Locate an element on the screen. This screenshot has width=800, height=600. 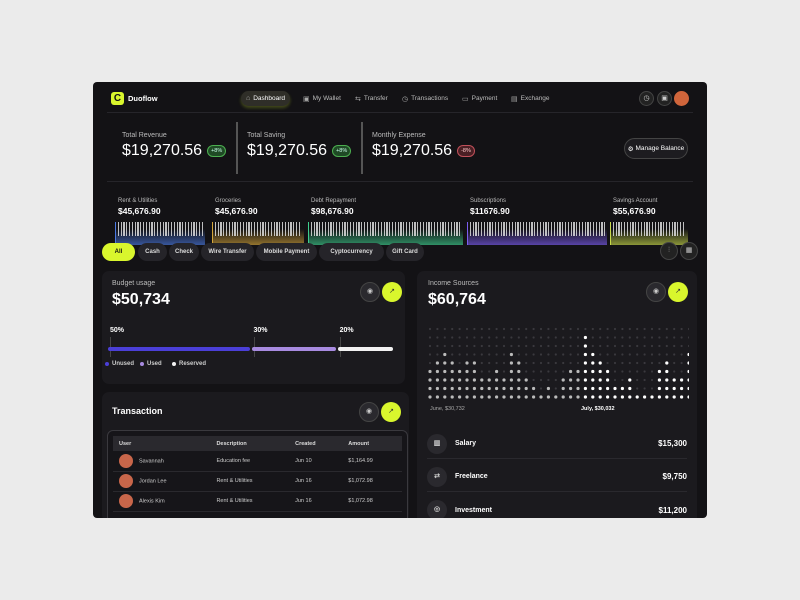
nav-exchange: ▤ Exchange is located at coordinates (530, 98).